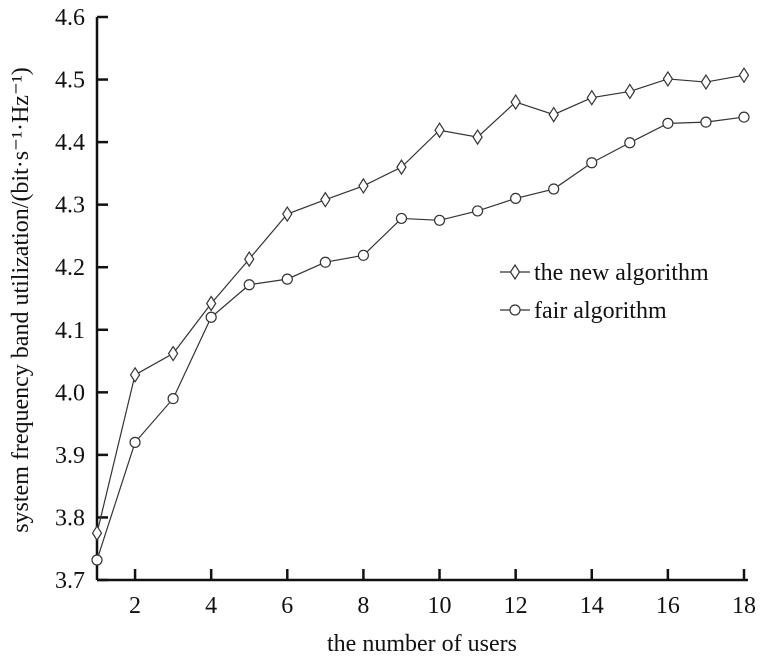  Describe the element at coordinates (422, 644) in the screenshot. I see `x-axis-title: the number of users` at that location.